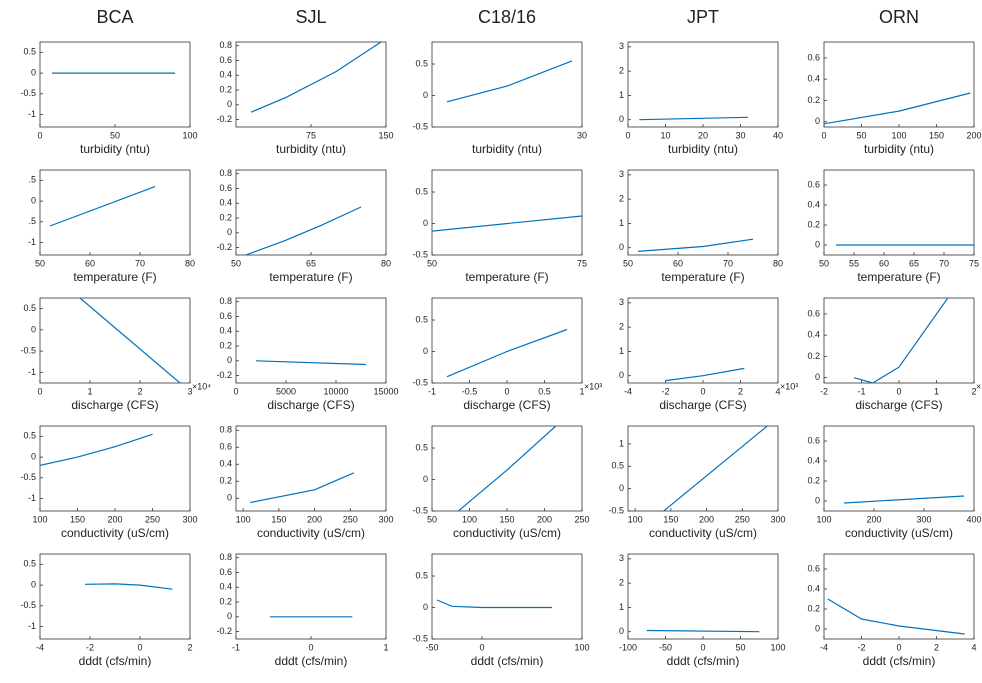 The width and height of the screenshot is (982, 683). Describe the element at coordinates (224, 631) in the screenshot. I see `y-tick-label: -0.2` at that location.